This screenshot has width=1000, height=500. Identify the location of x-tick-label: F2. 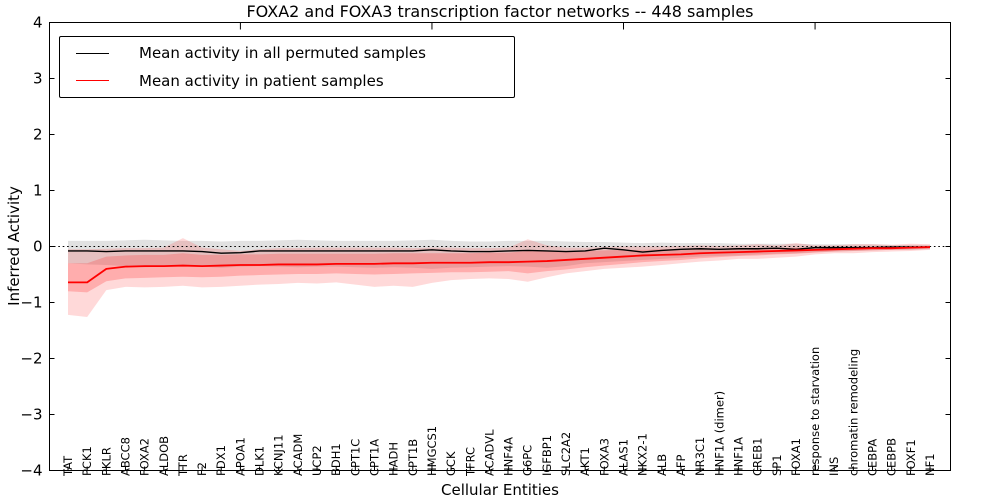
(202, 469).